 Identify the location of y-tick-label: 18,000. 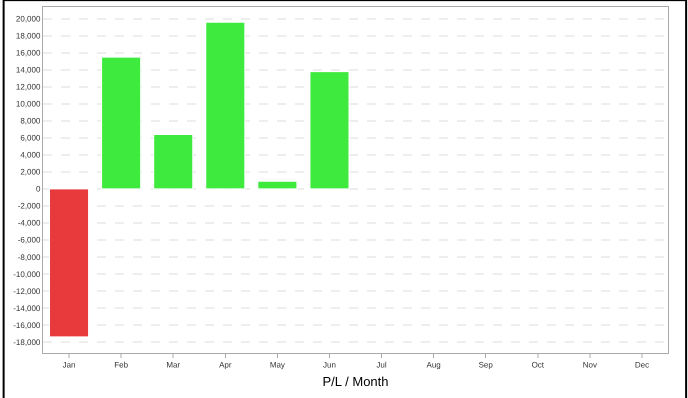
(28, 36).